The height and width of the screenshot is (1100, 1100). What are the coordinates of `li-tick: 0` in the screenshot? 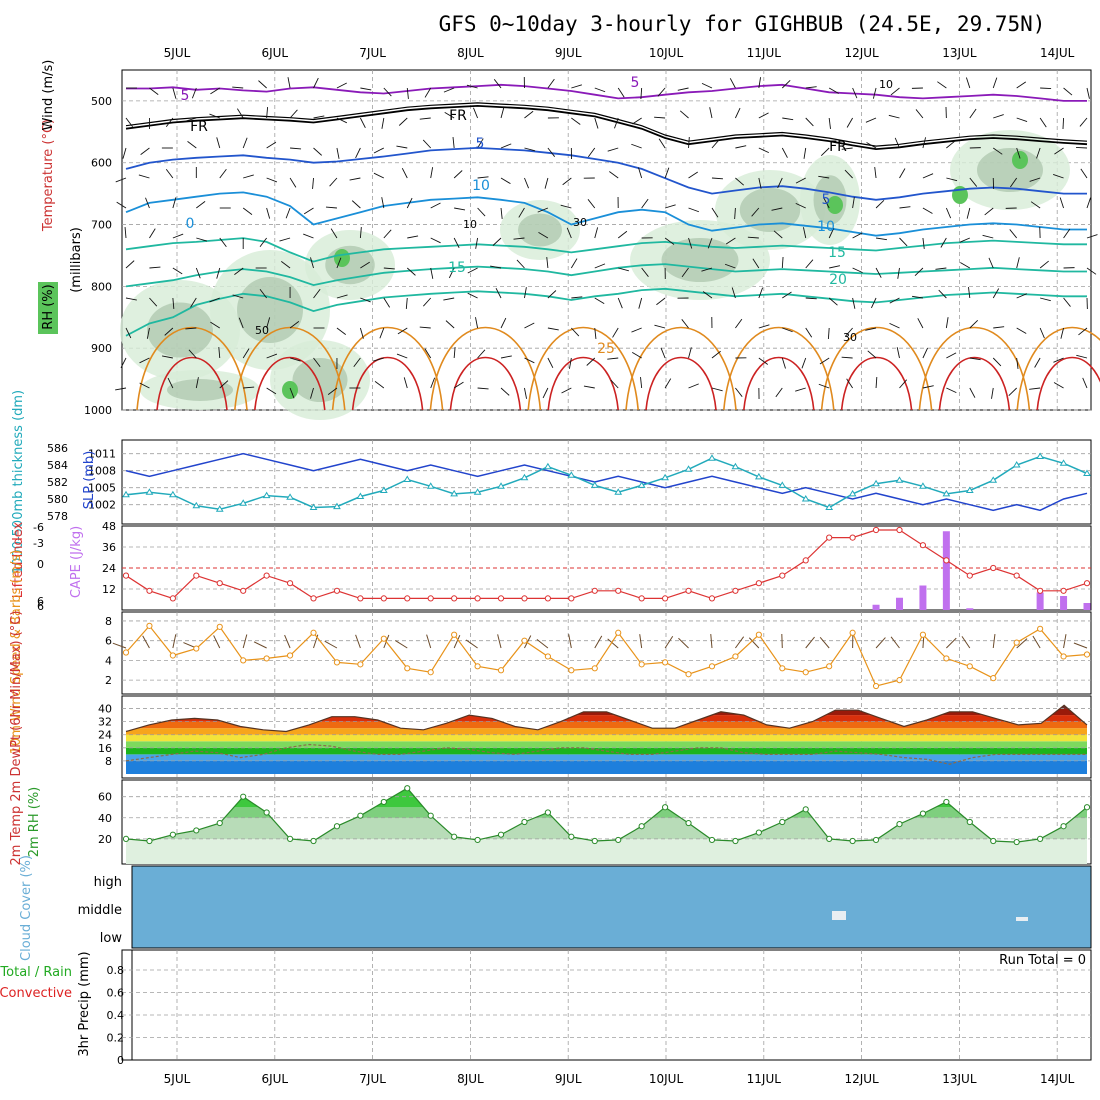 It's located at (40, 564).